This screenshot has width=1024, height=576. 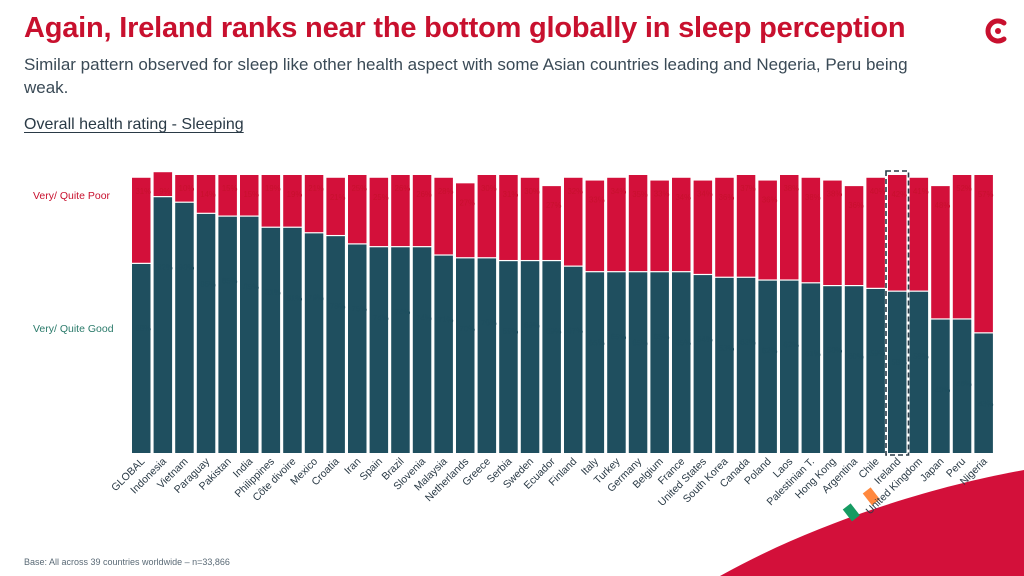 I want to click on label-good-indonesia: 92%, so click(x=165, y=267).